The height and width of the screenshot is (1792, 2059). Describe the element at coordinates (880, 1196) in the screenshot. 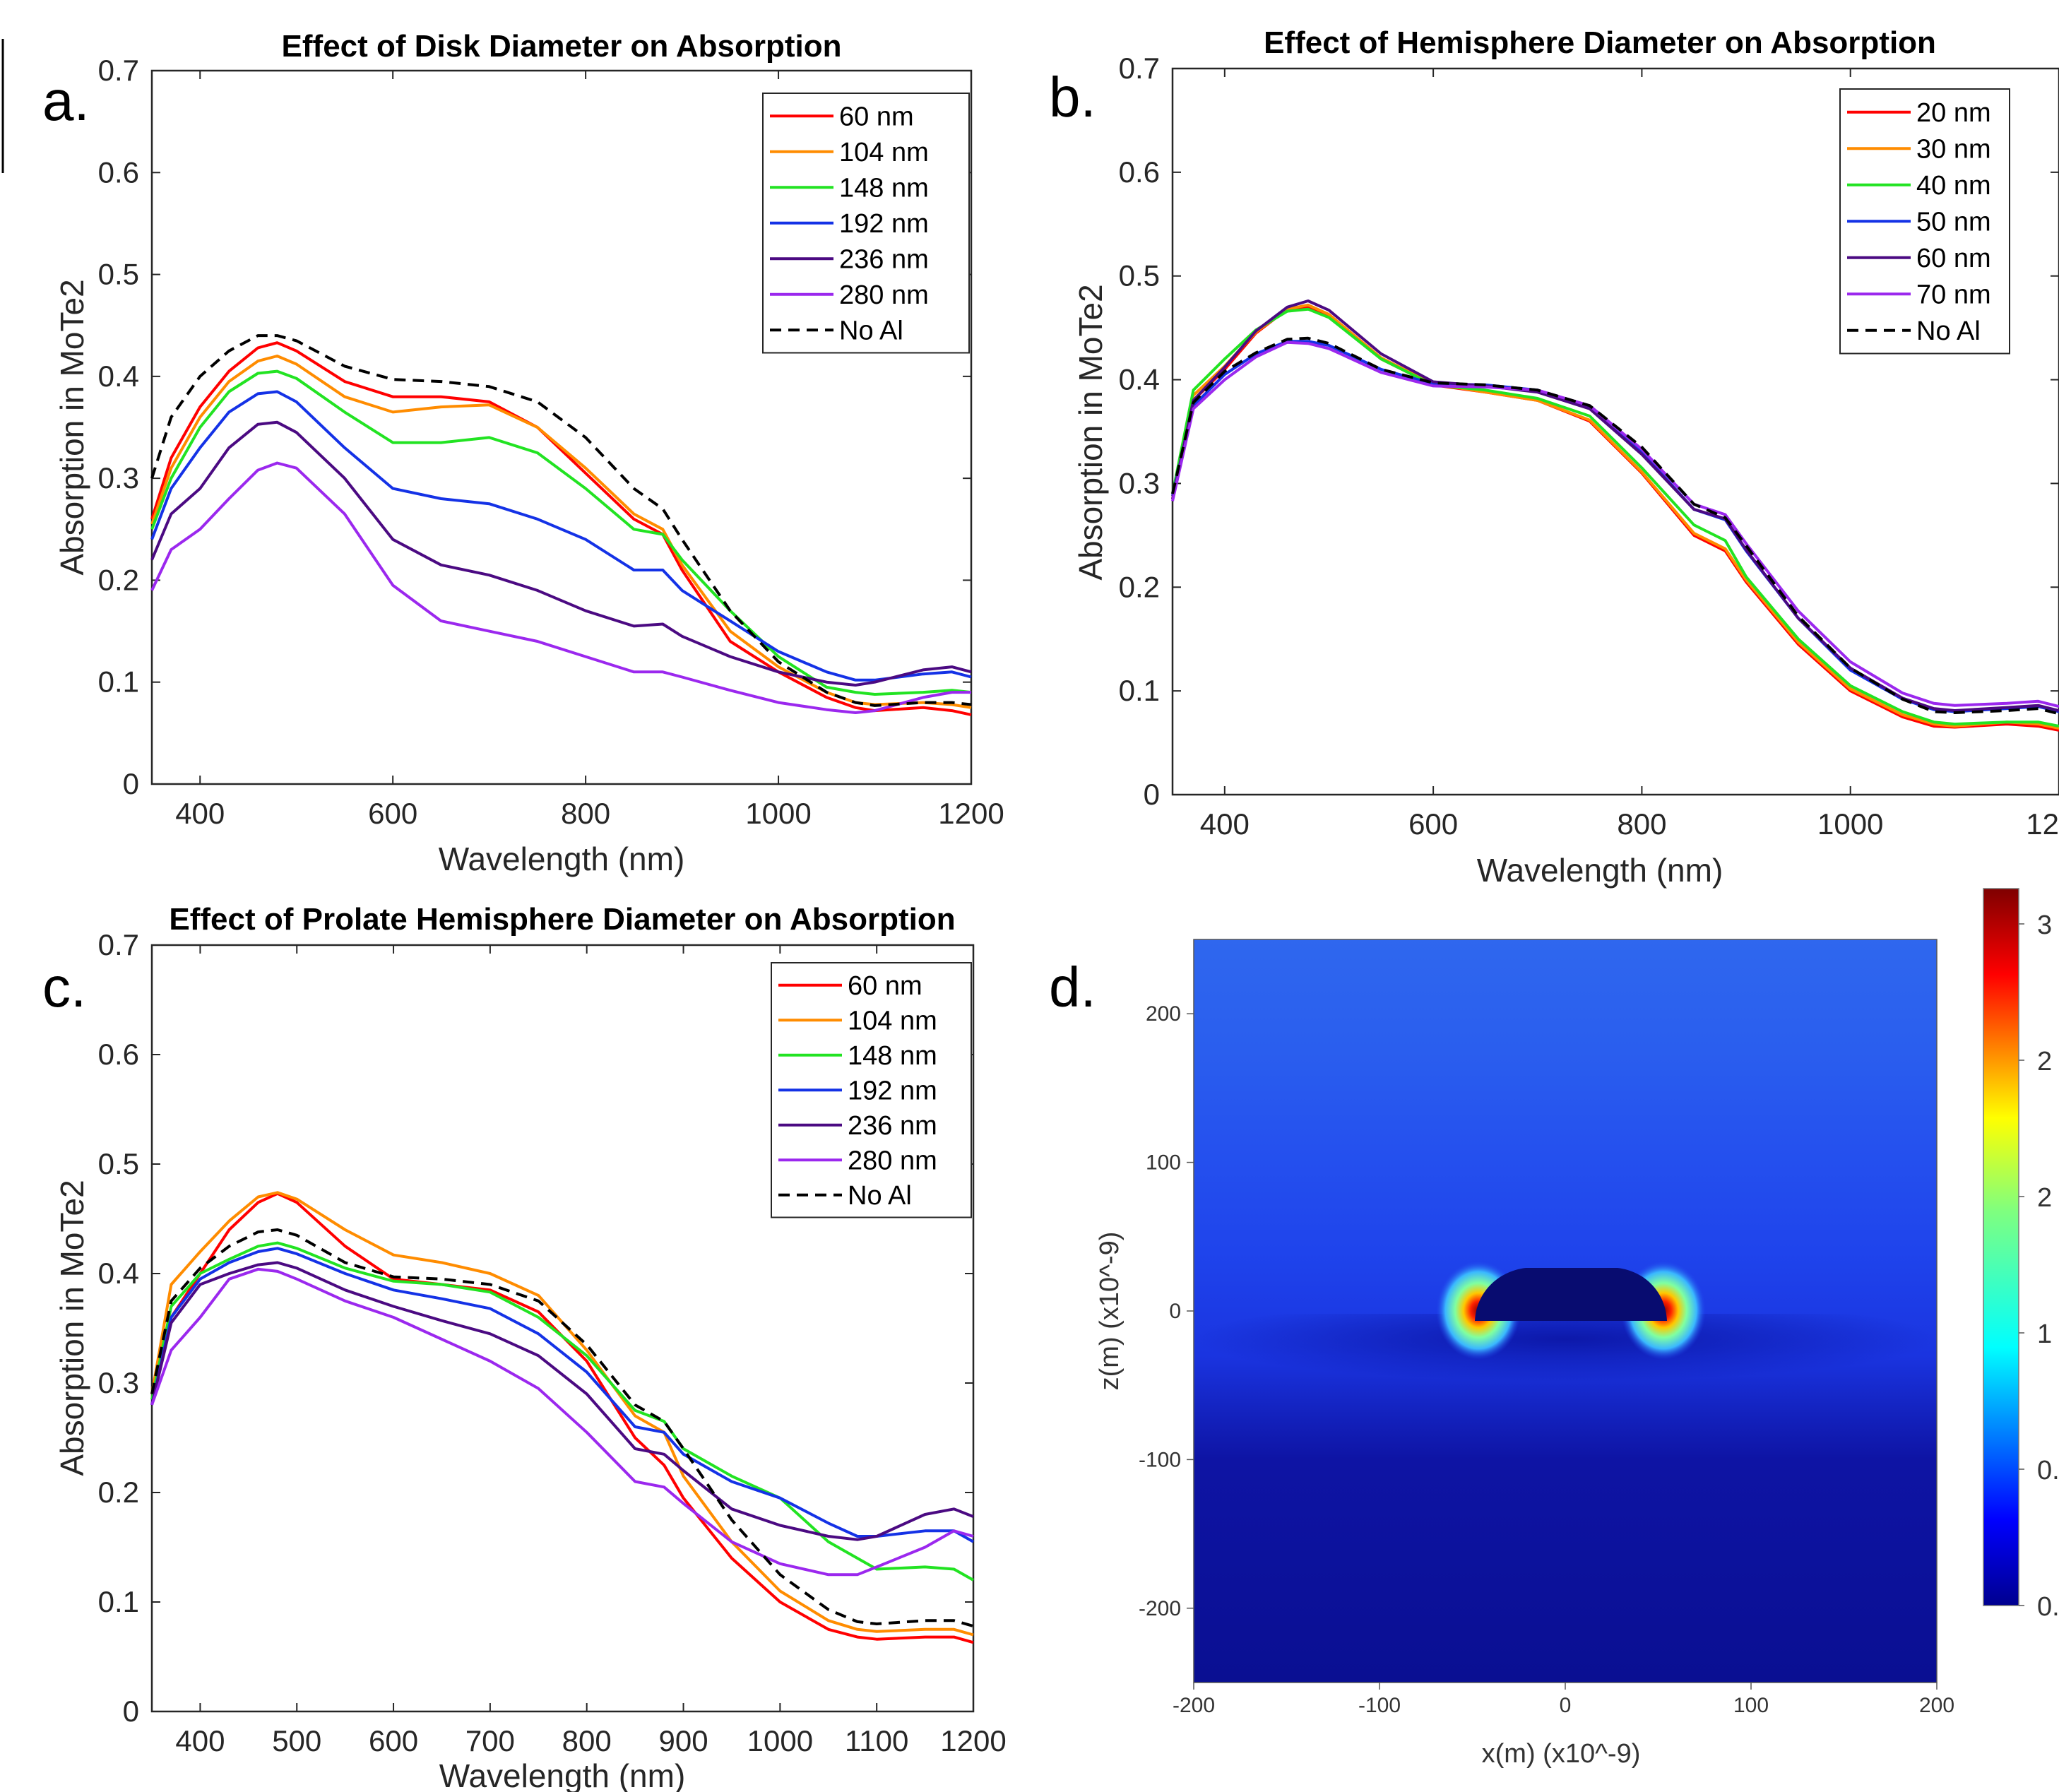

I see `legend-label: No Al` at that location.